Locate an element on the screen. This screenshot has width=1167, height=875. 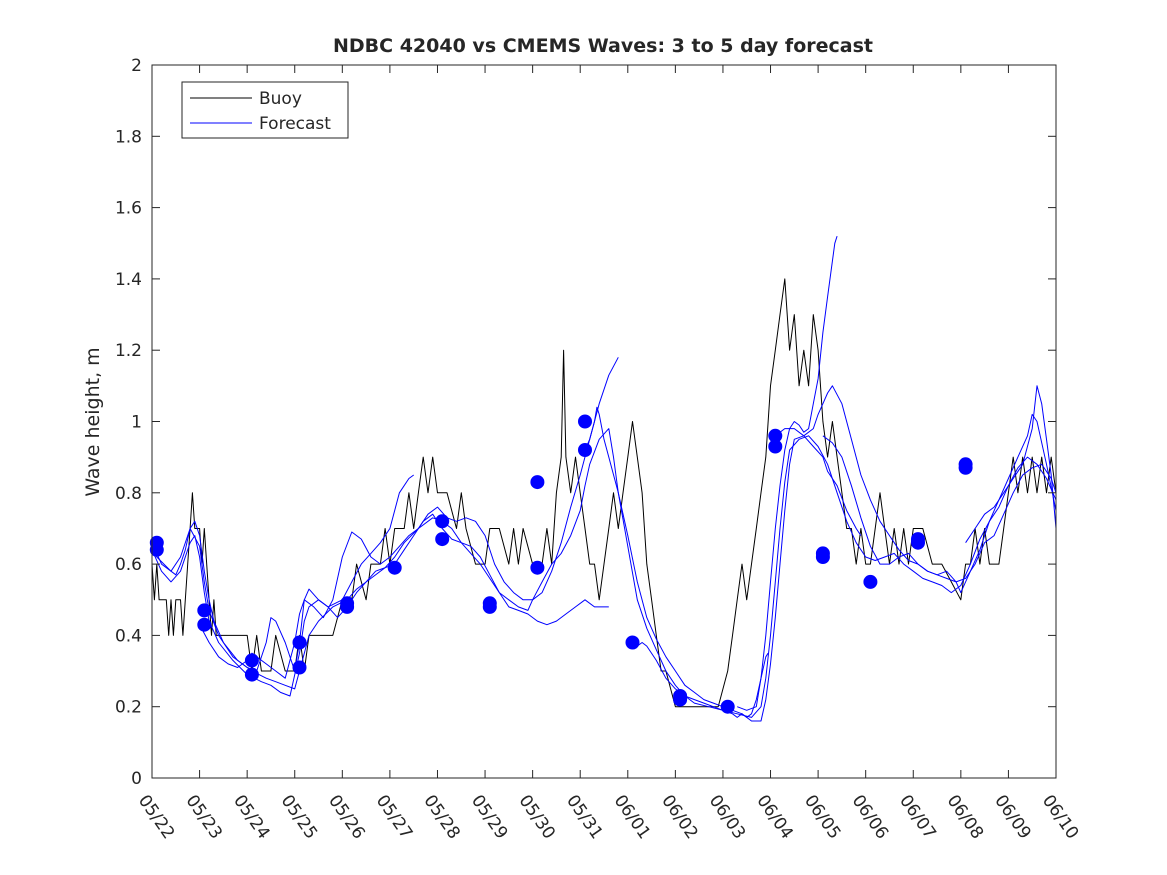
legend-forecast-label: Forecast is located at coordinates (295, 124).